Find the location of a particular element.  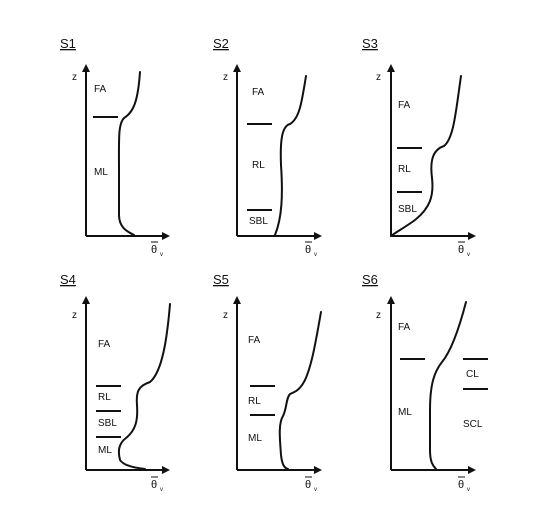

panel-title: S4 is located at coordinates (68, 279).